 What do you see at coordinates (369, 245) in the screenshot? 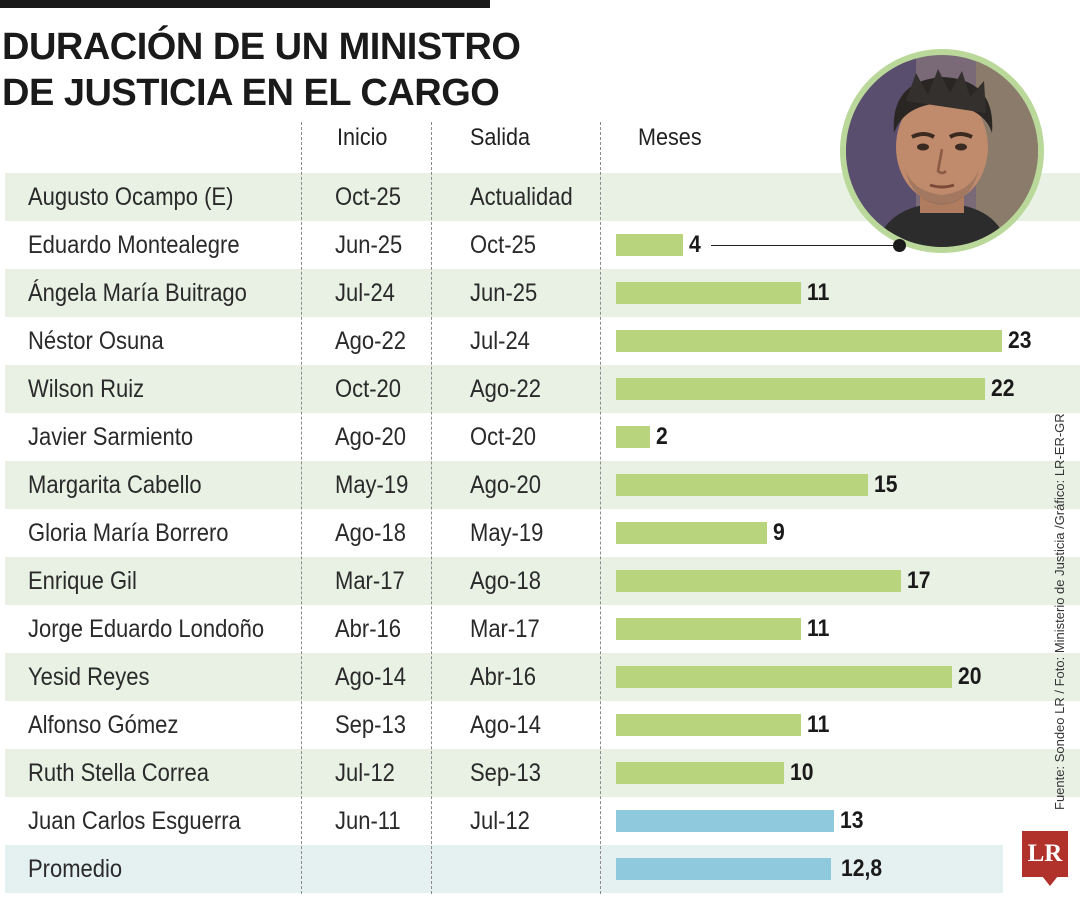
I see `start-date: Jun-25` at bounding box center [369, 245].